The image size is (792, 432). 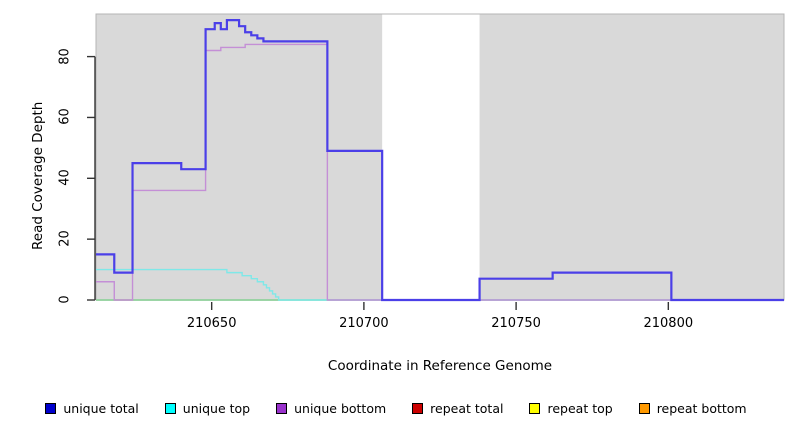 I want to click on legend-item-unique-top: unique top, so click(x=207, y=408).